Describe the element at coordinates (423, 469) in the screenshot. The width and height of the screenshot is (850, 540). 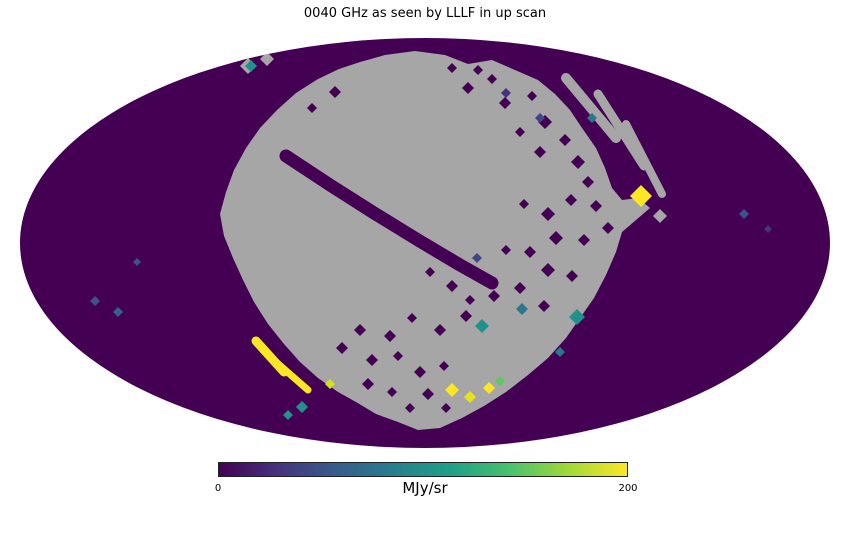
I see `colorbar` at that location.